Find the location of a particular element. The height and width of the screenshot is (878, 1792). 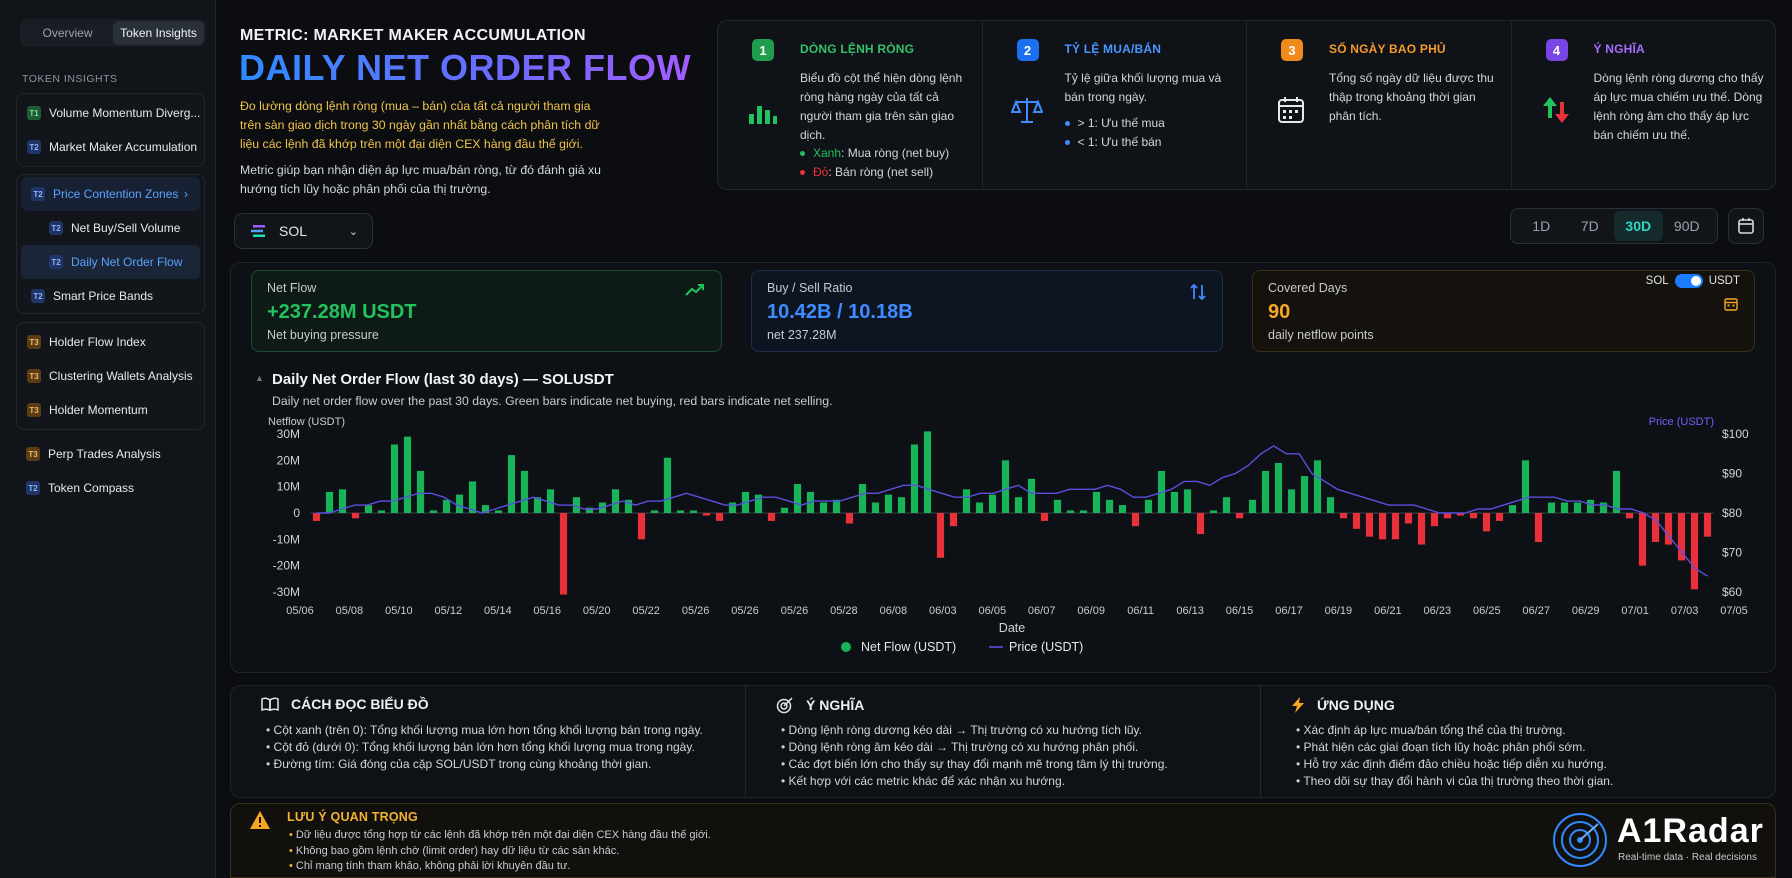

legend-green-rest: : Mua ròng (net buy) is located at coordinates (895, 153).